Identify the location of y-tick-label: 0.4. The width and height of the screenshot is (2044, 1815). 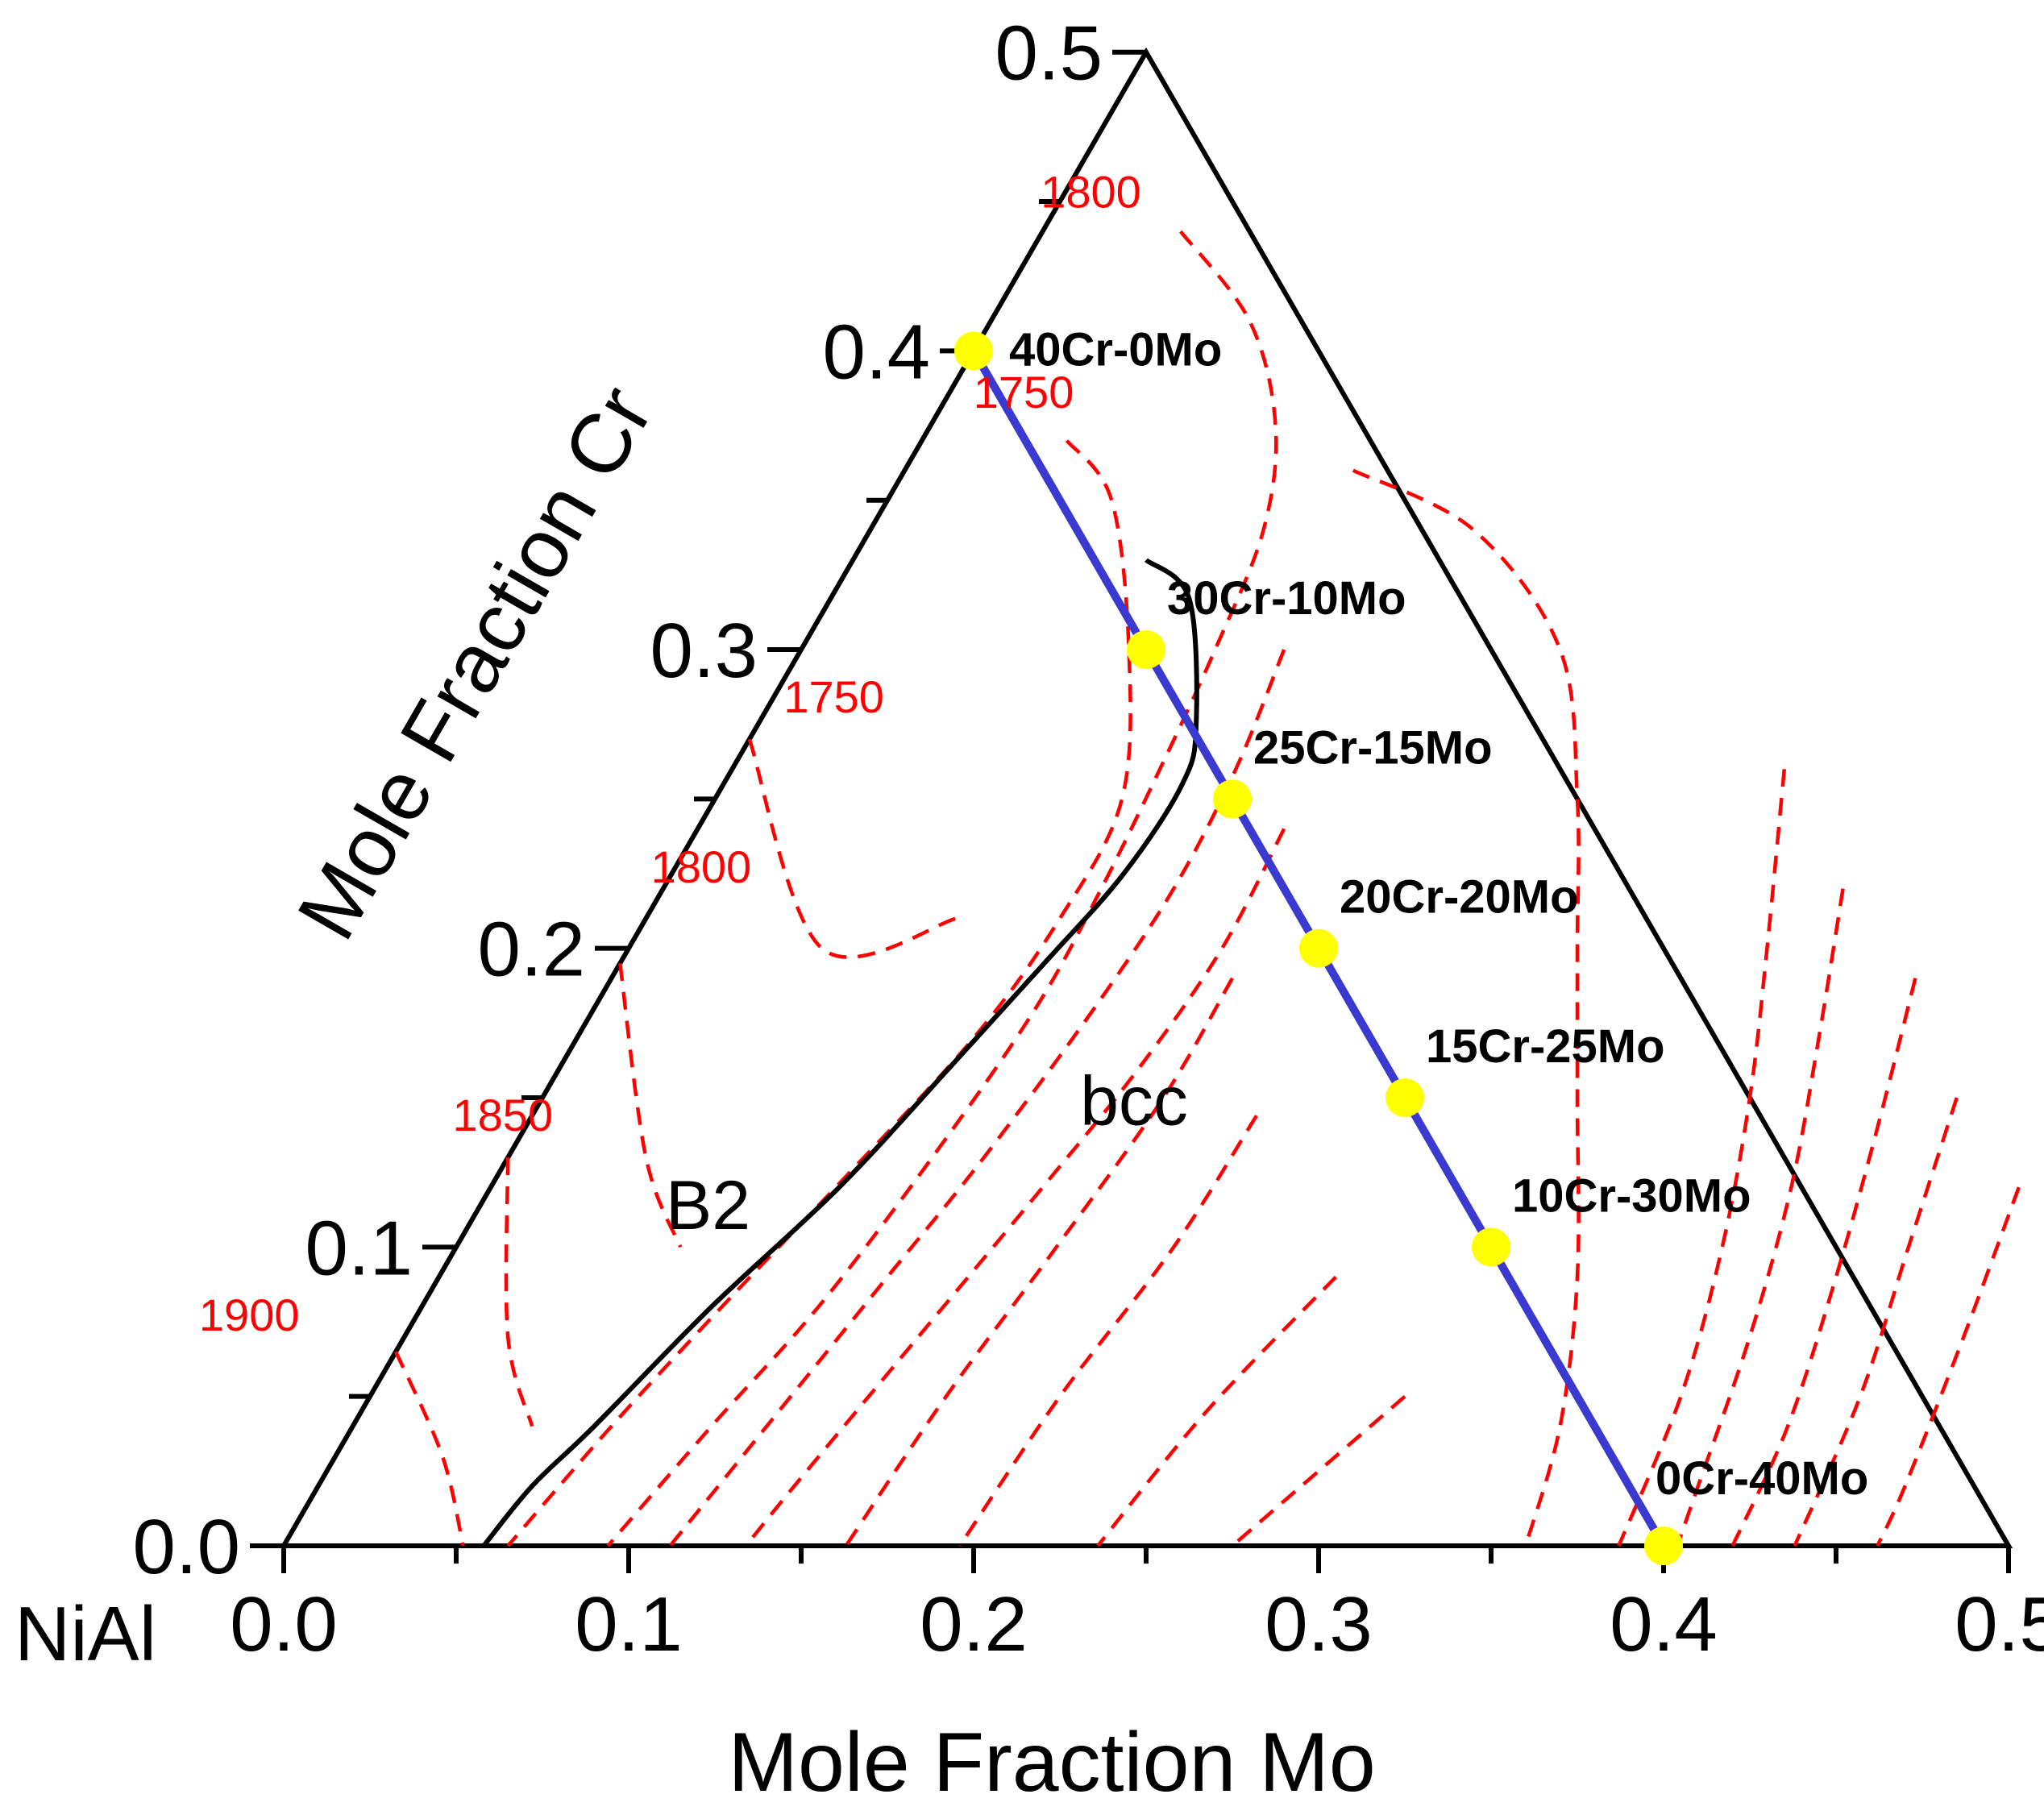
(877, 352).